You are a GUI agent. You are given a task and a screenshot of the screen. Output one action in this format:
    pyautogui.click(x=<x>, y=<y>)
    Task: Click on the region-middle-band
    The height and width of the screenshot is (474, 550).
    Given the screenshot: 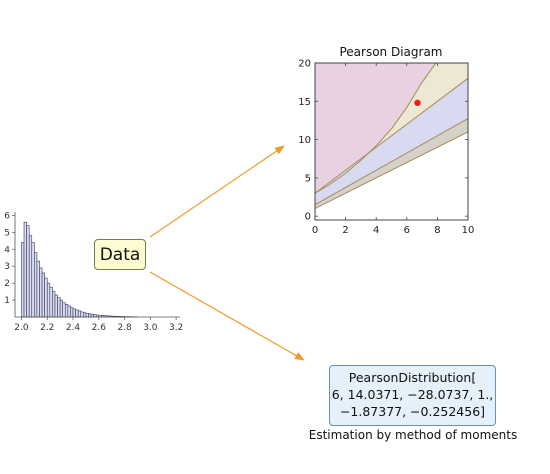 What is the action you would take?
    pyautogui.click(x=391, y=141)
    